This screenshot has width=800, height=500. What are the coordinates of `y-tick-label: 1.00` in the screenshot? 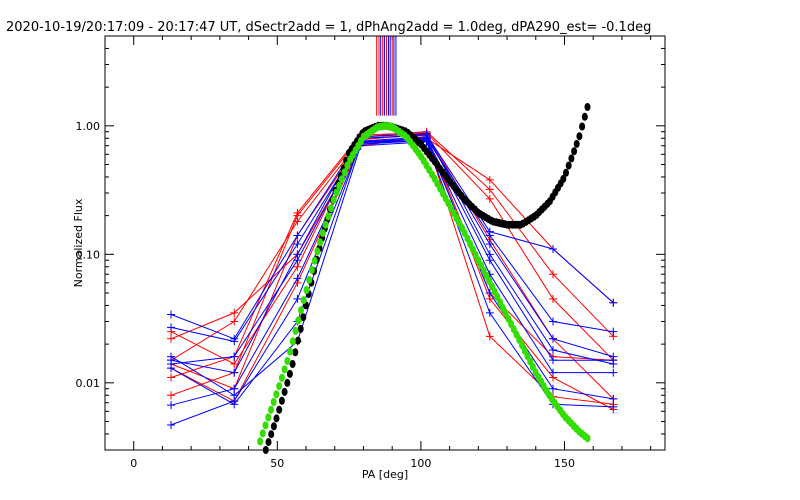 It's located at (88, 126).